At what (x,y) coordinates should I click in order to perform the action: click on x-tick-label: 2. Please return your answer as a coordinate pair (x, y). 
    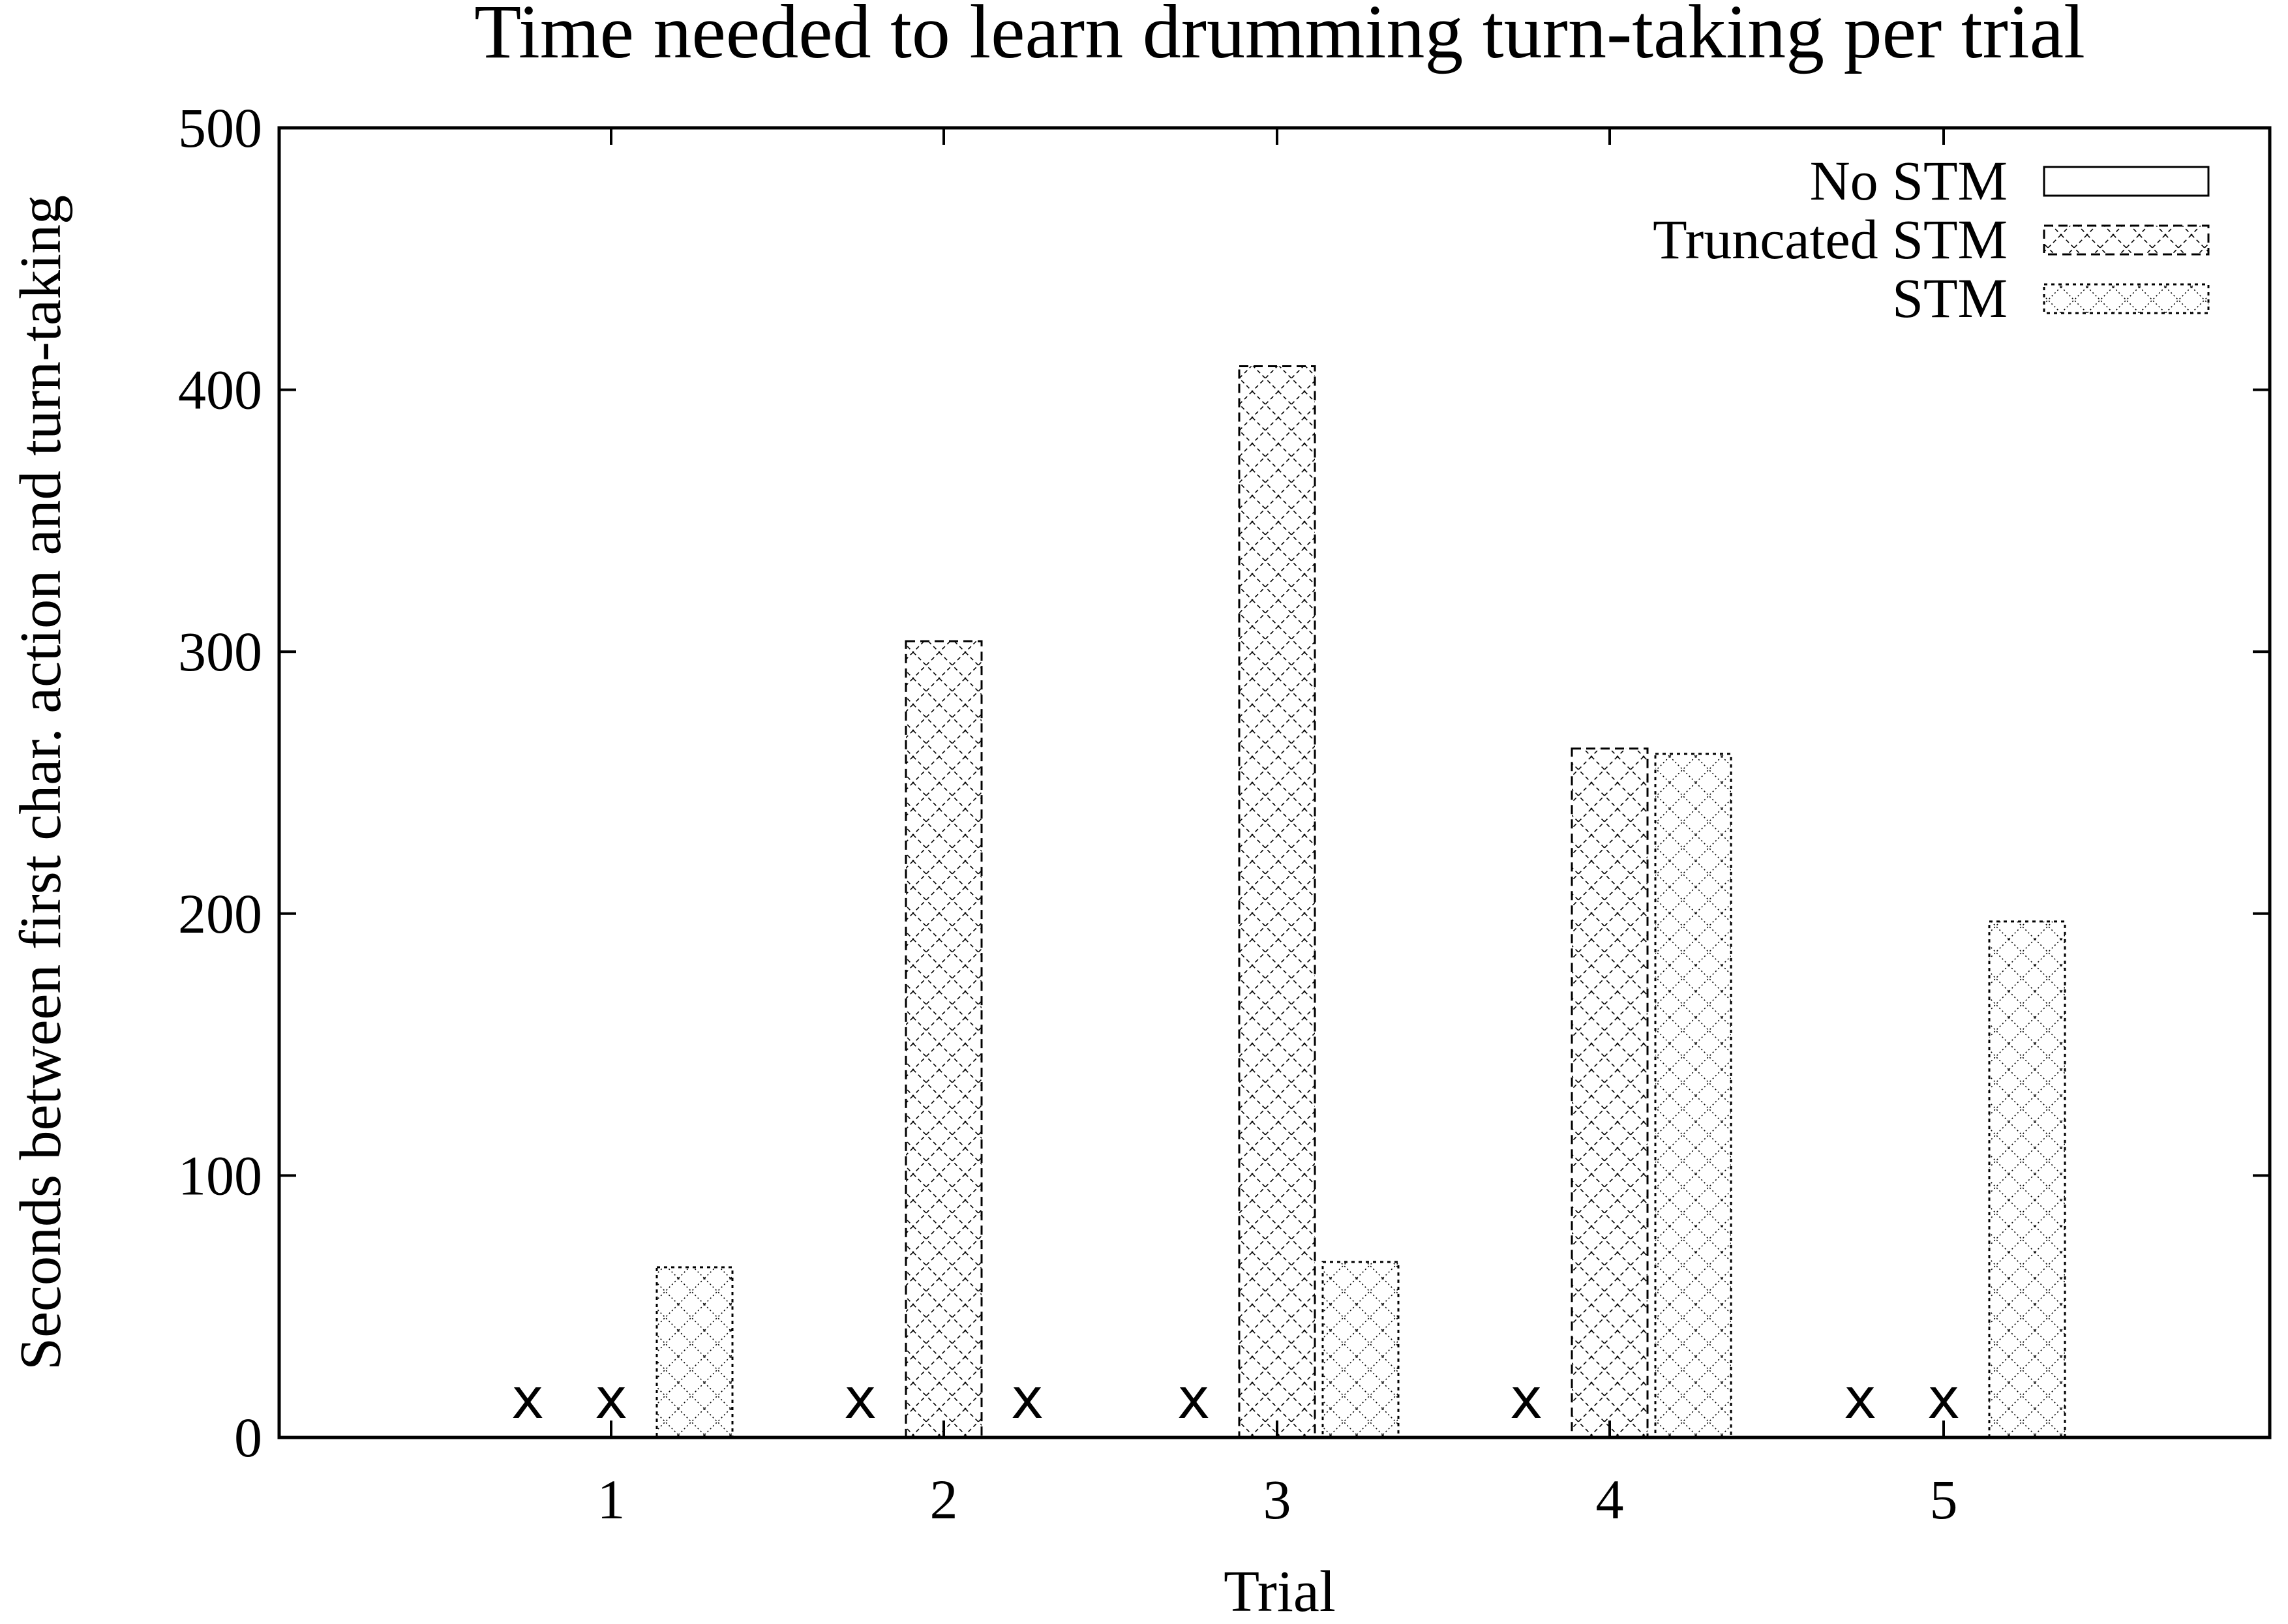
    Looking at the image, I should click on (944, 1499).